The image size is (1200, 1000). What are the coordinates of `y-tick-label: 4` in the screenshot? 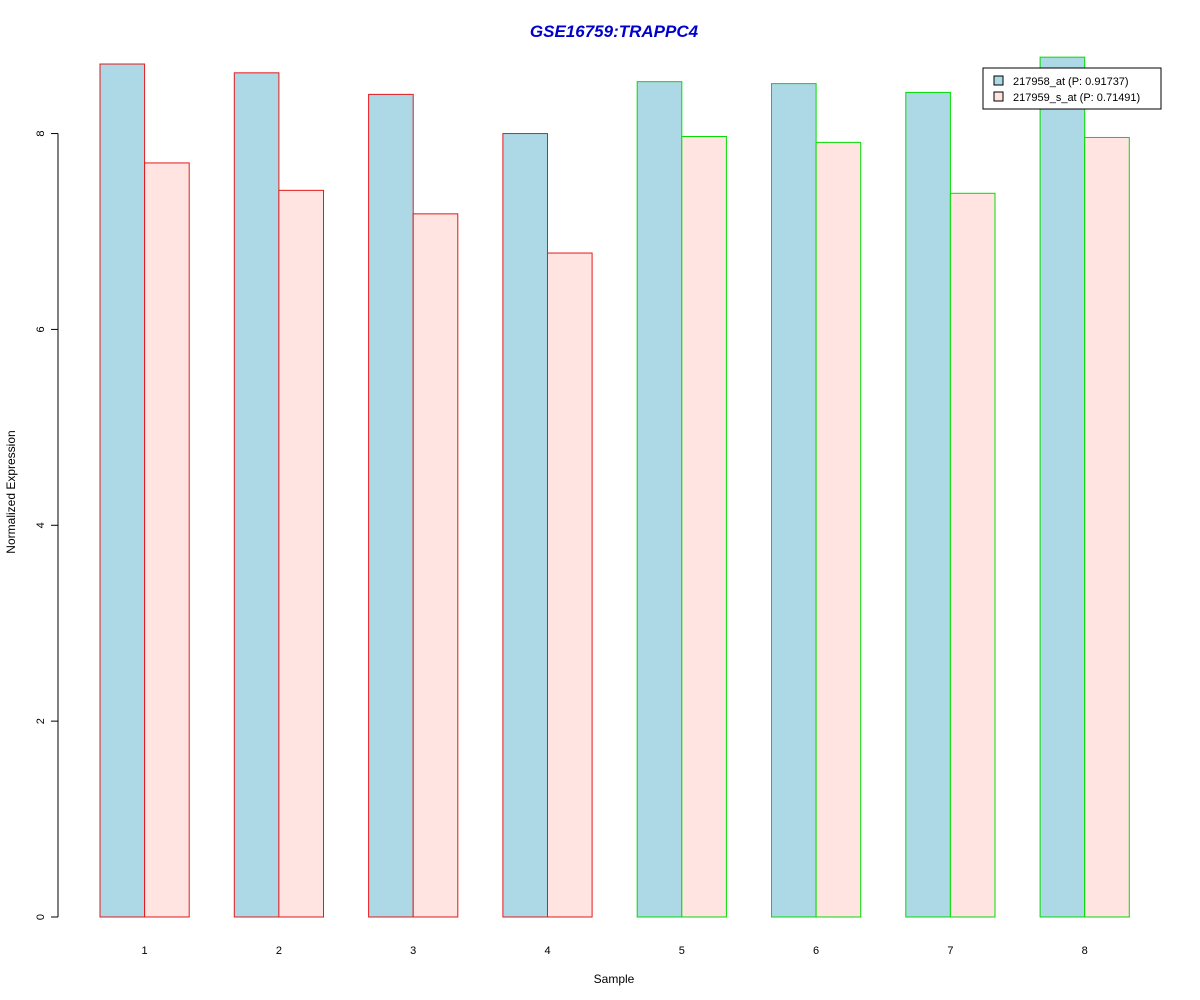 It's located at (41, 525).